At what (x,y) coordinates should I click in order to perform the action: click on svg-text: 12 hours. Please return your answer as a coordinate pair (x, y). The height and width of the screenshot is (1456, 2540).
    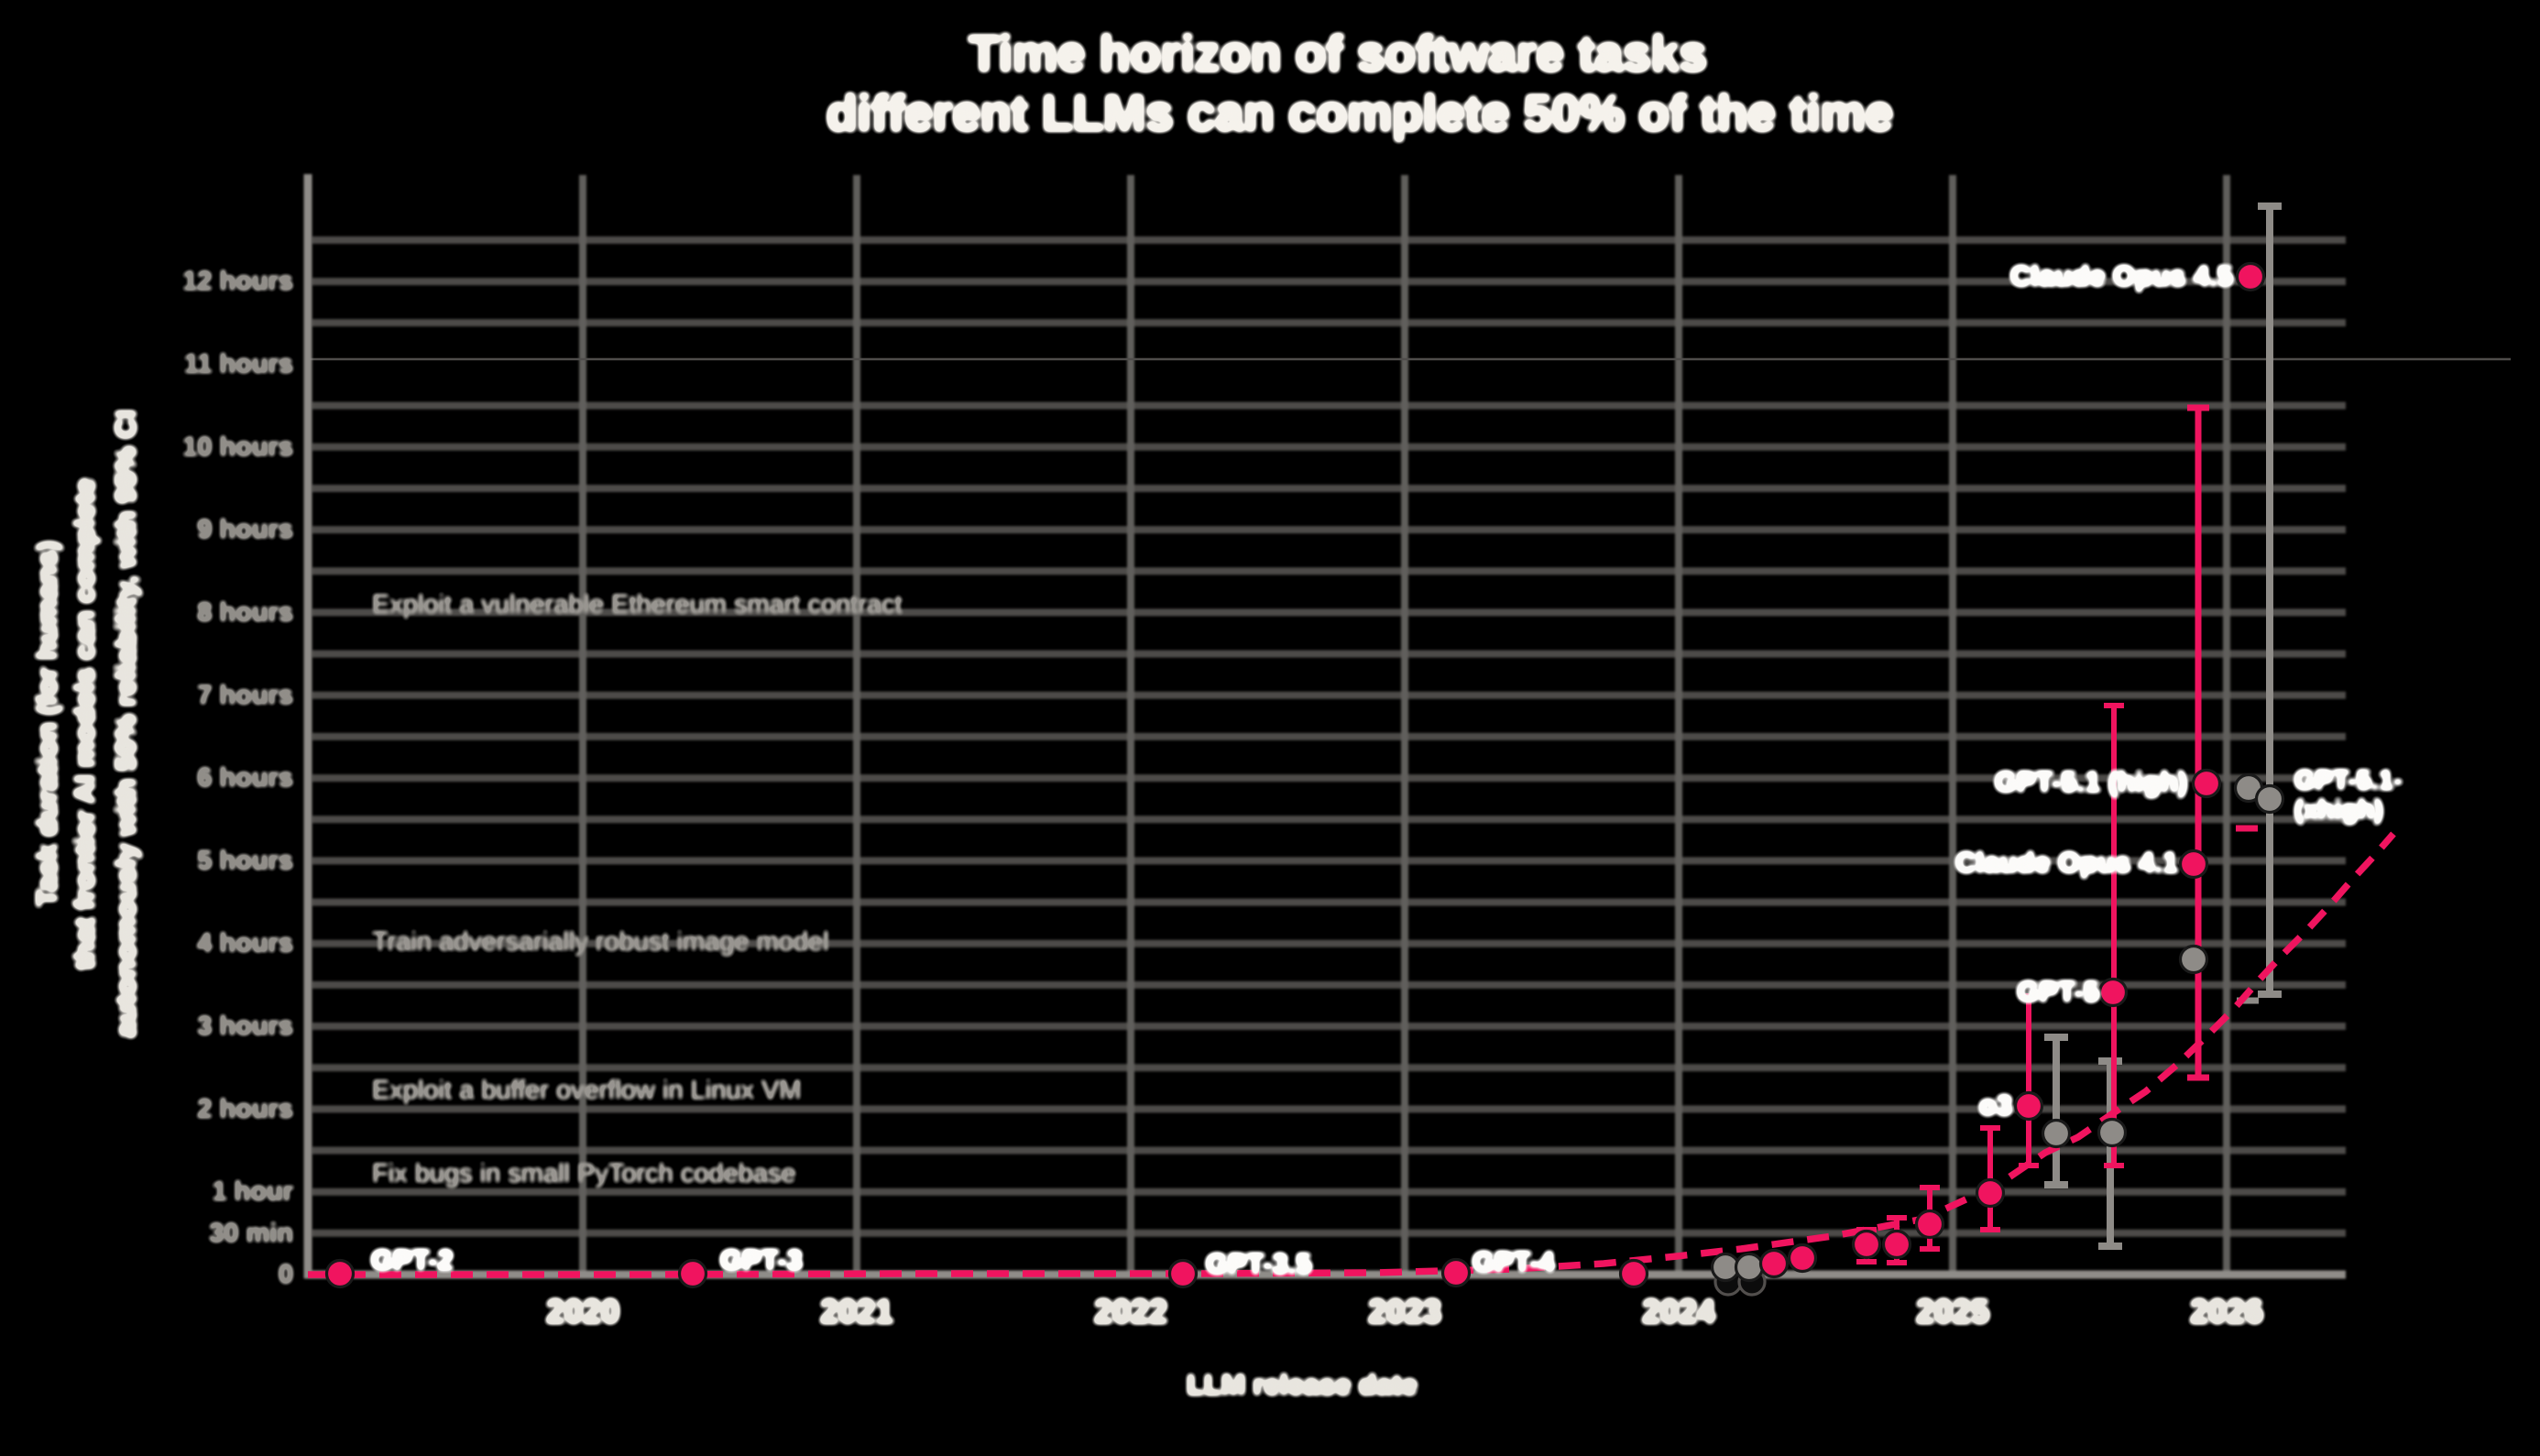
    Looking at the image, I should click on (237, 281).